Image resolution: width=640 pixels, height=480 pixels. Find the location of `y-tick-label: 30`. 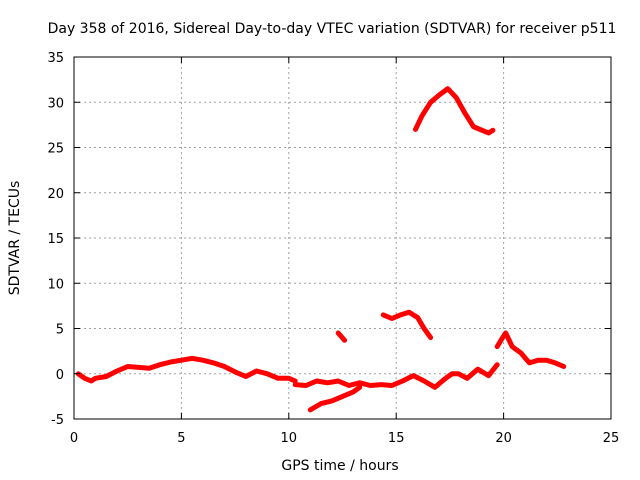

y-tick-label: 30 is located at coordinates (55, 103).